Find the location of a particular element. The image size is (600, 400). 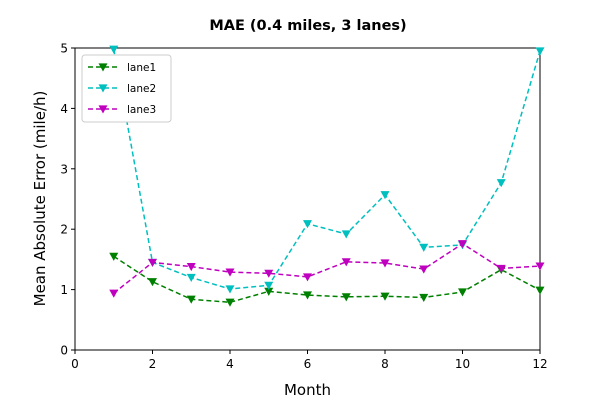

legend-item: lane1 is located at coordinates (122, 68).